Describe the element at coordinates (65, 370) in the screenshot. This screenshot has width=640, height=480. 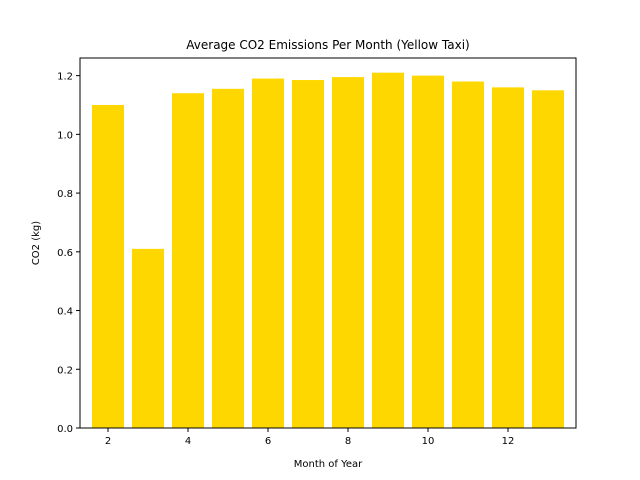
I see `y-tick-label: 0.2` at that location.